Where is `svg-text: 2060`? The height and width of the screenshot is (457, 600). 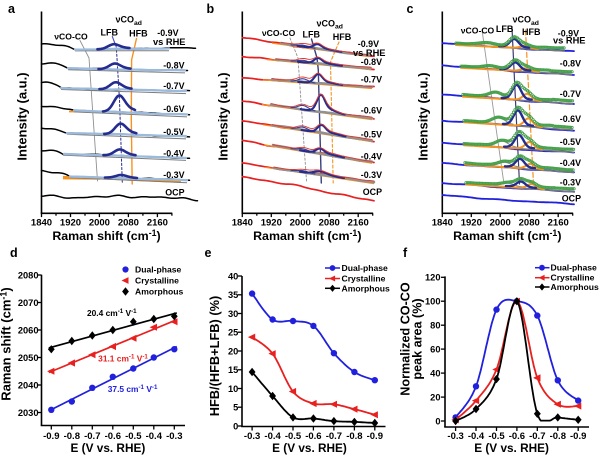
svg-text: 2060 is located at coordinates (28, 330).